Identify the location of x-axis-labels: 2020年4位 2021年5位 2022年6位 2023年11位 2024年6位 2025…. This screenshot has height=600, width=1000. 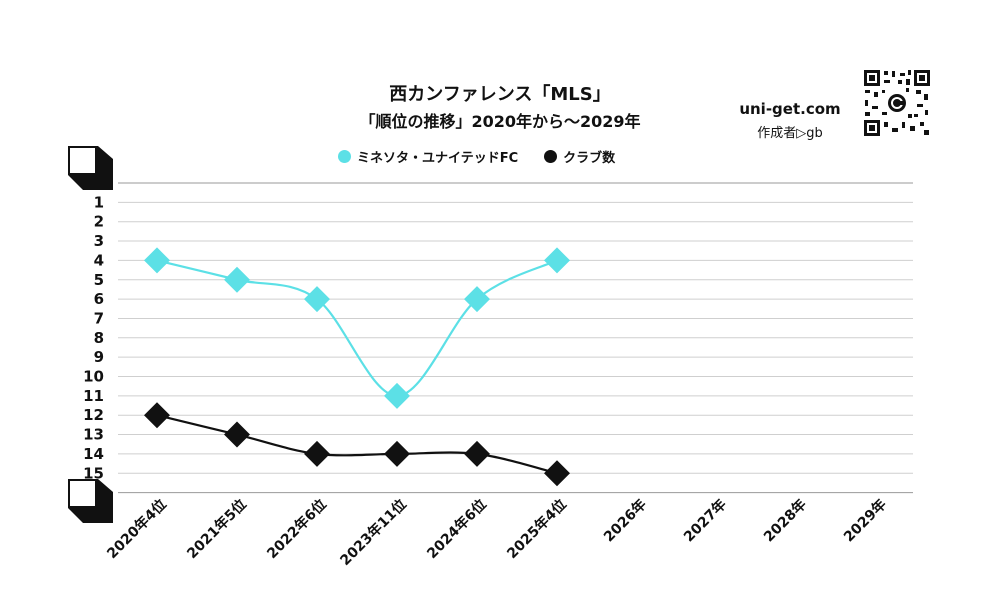
(497, 532).